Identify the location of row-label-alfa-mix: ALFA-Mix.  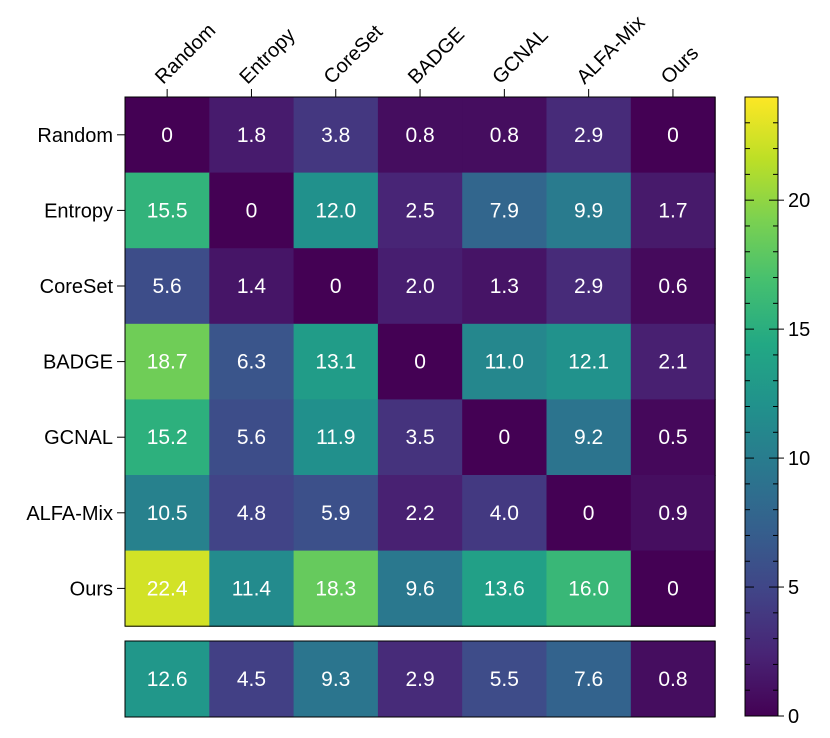
(69, 514).